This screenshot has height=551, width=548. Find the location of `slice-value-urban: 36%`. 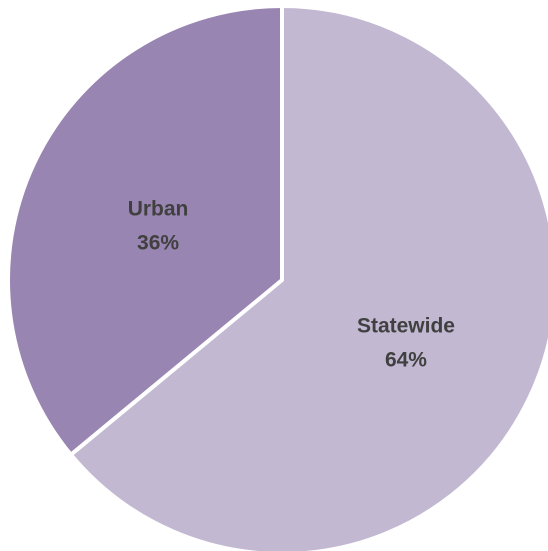

slice-value-urban: 36% is located at coordinates (158, 243).